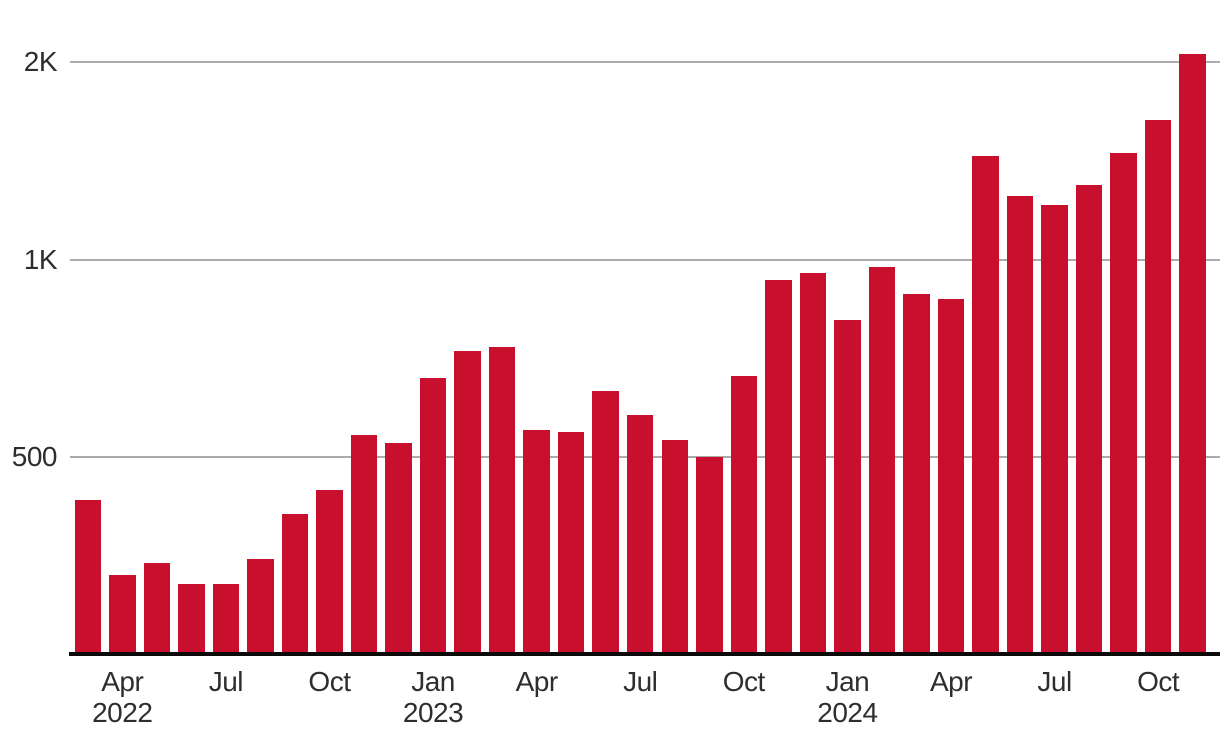 This screenshot has height=748, width=1220. Describe the element at coordinates (40, 259) in the screenshot. I see `y-axis-tick-label: 1K` at that location.